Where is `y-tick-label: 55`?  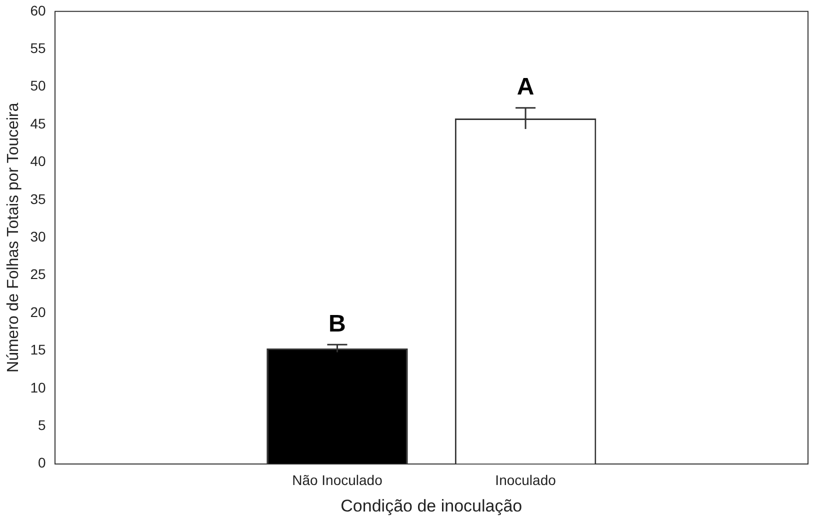
y-tick-label: 55 is located at coordinates (38, 48).